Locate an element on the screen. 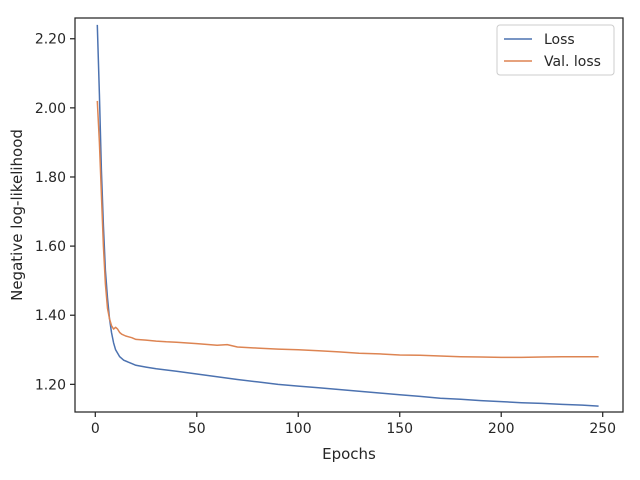 The image size is (640, 480). y-tick-label: 1.80 is located at coordinates (50, 178).